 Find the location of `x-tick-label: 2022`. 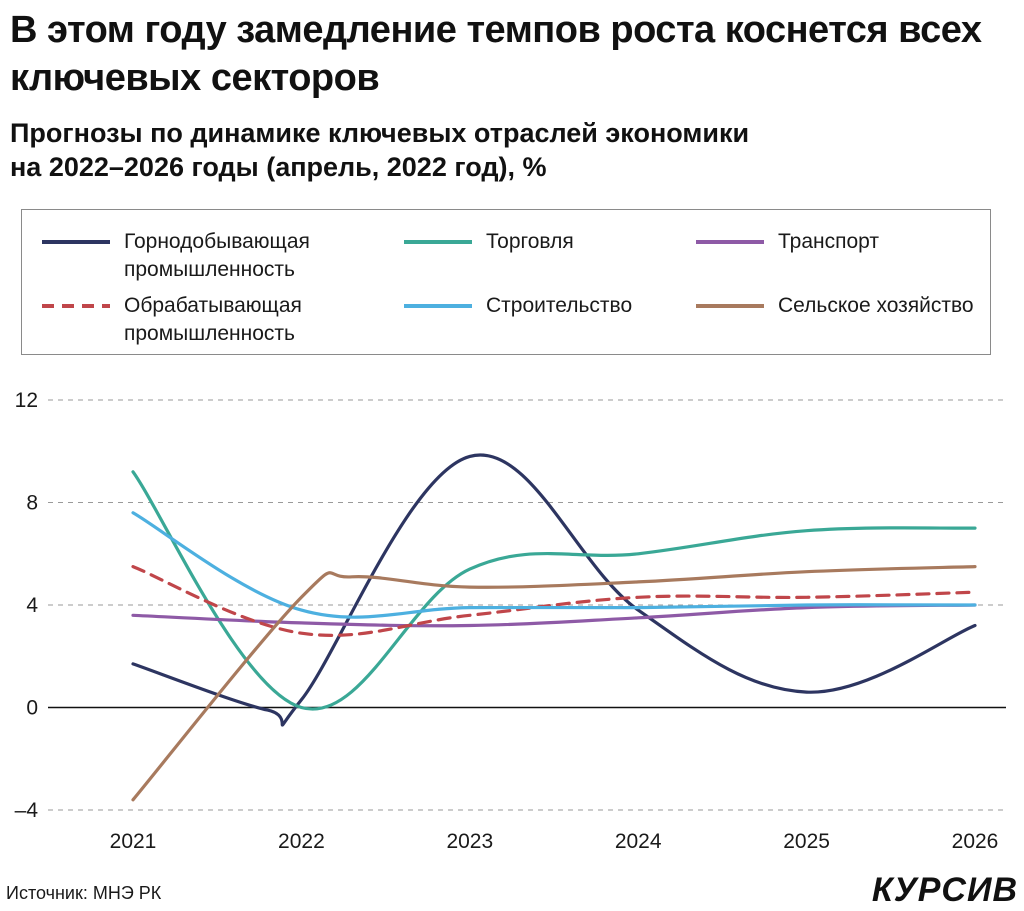

x-tick-label: 2022 is located at coordinates (301, 841).